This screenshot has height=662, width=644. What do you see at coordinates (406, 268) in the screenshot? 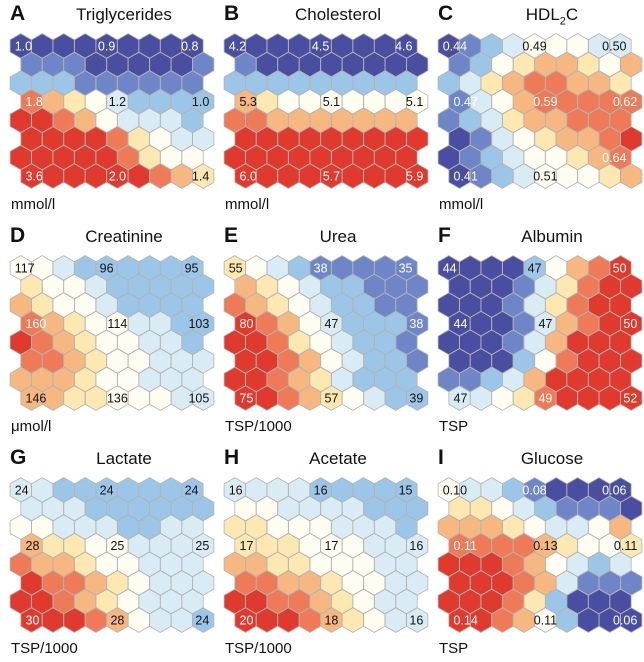
I see `value-label: 35` at bounding box center [406, 268].